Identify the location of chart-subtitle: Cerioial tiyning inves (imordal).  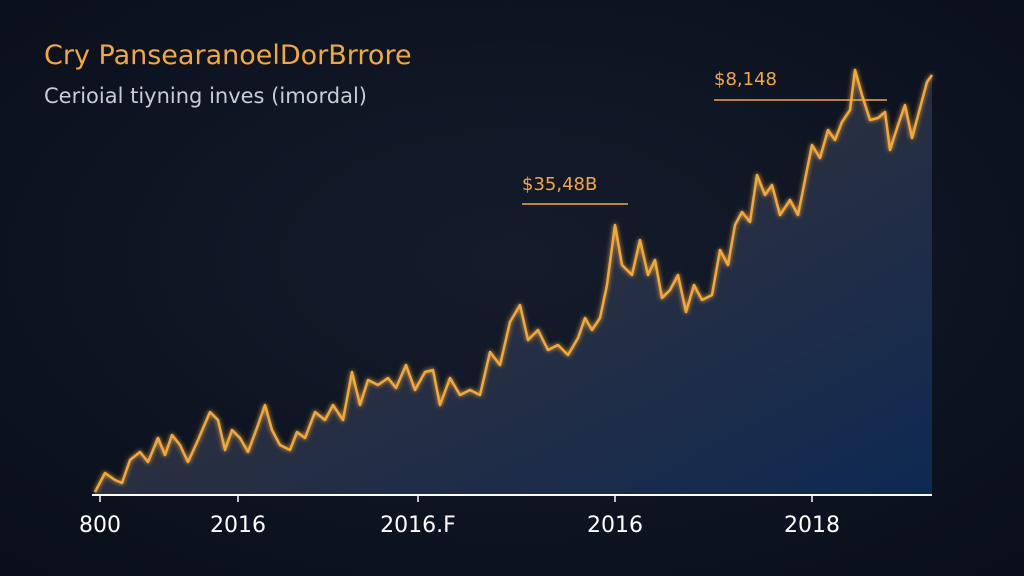
(205, 96).